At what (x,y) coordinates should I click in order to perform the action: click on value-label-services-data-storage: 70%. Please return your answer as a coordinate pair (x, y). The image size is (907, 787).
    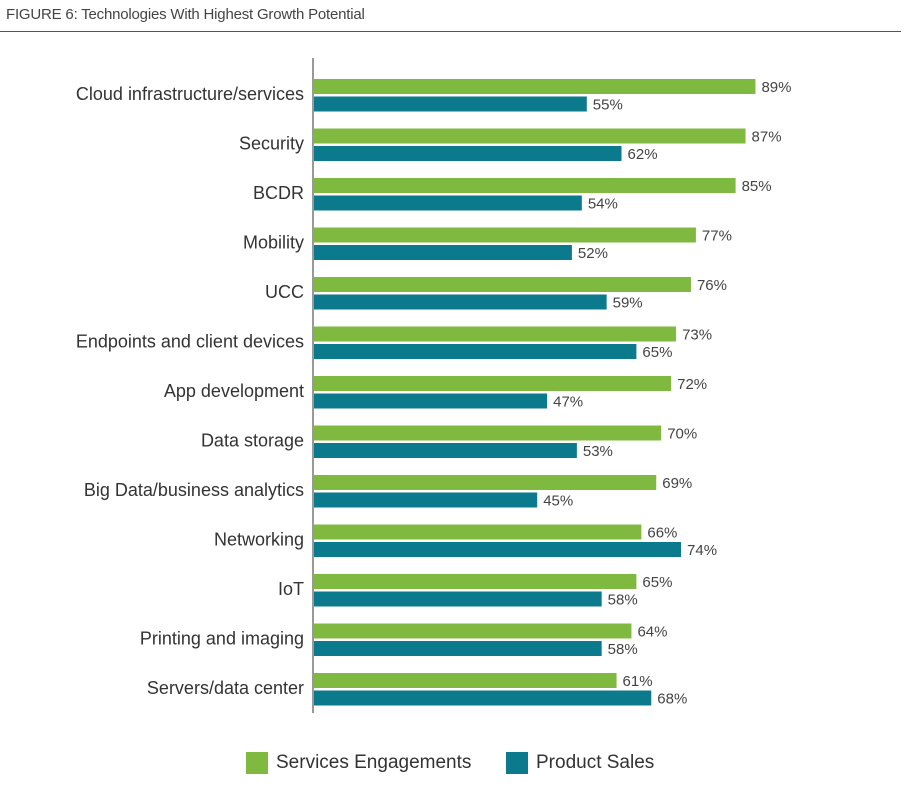
    Looking at the image, I should click on (682, 434).